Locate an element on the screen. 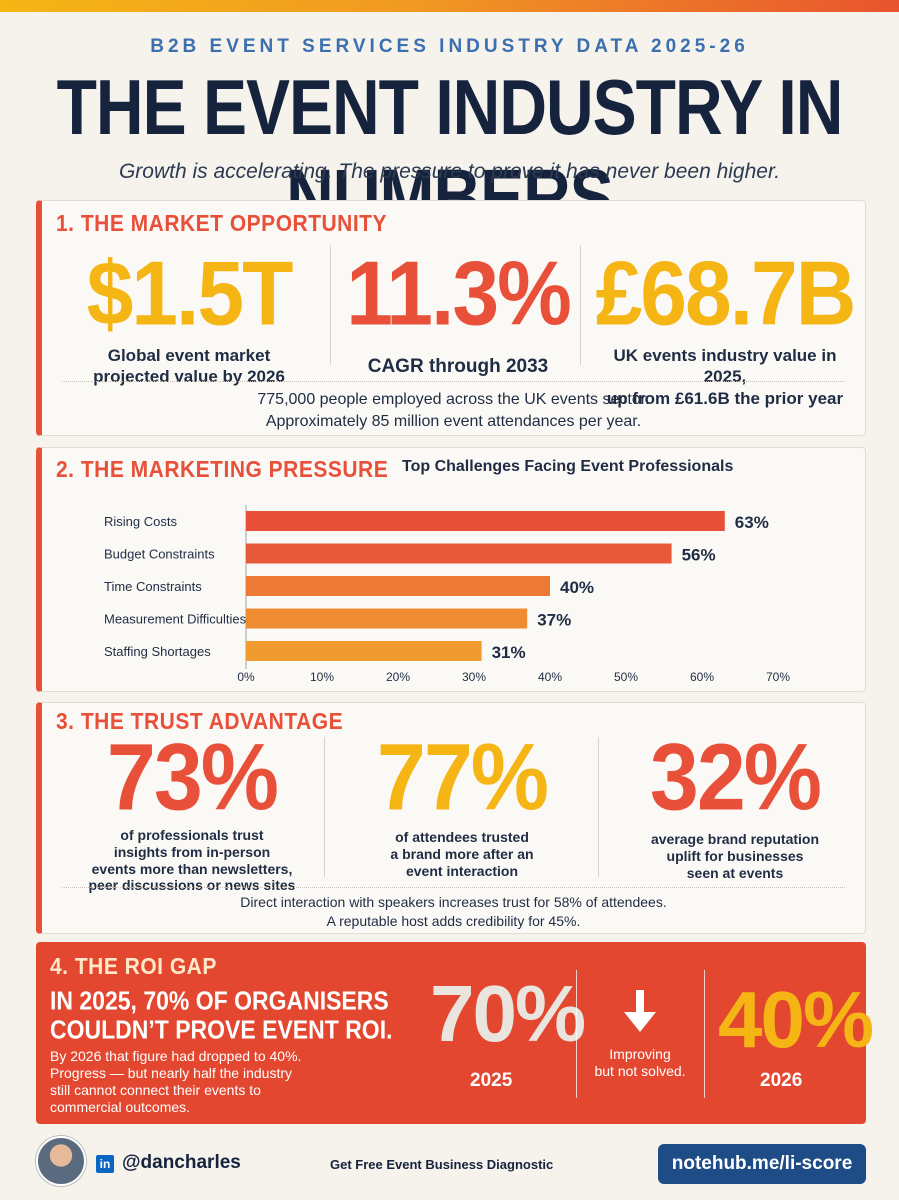  author-handle: @dancharles is located at coordinates (181, 1162).